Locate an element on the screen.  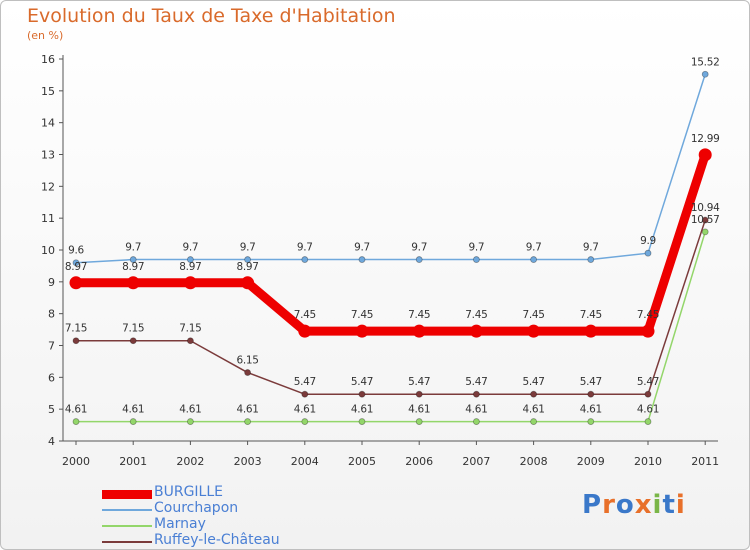
logo-letter: t is located at coordinates (669, 505).